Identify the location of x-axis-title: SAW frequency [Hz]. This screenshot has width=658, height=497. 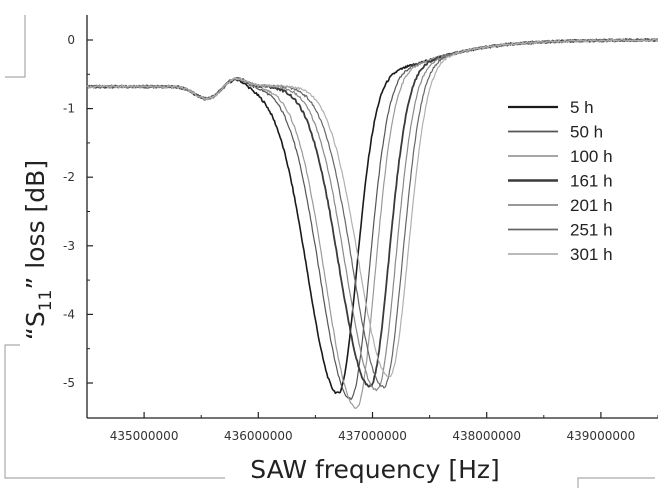
(375, 469).